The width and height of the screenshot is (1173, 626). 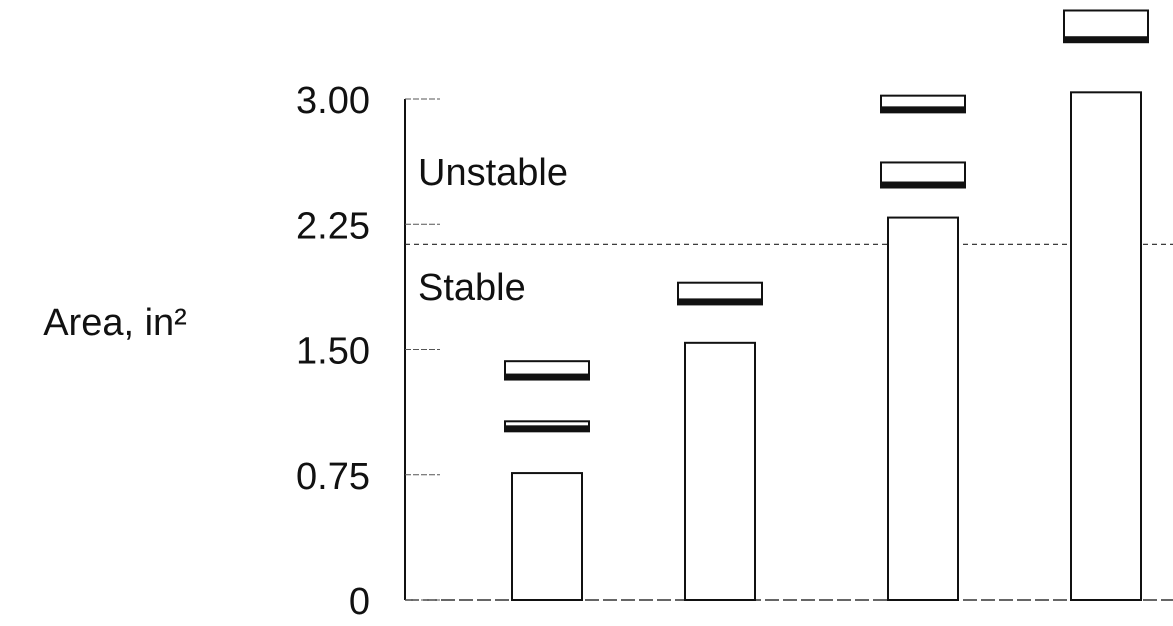 I want to click on y-axis-label: Area, in², so click(x=115, y=323).